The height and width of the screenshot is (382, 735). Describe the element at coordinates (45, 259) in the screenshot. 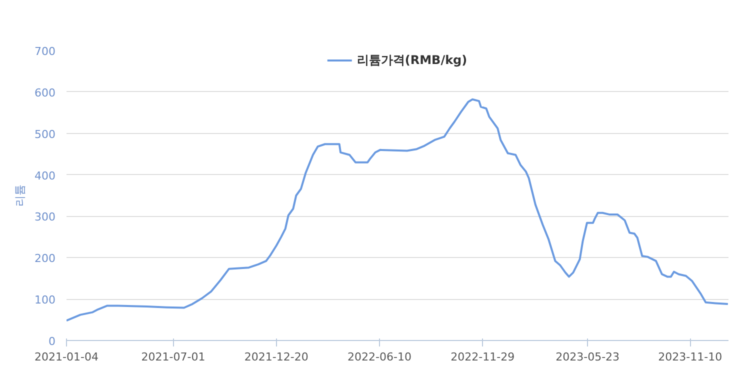

I see `y-tick-label: 200` at that location.